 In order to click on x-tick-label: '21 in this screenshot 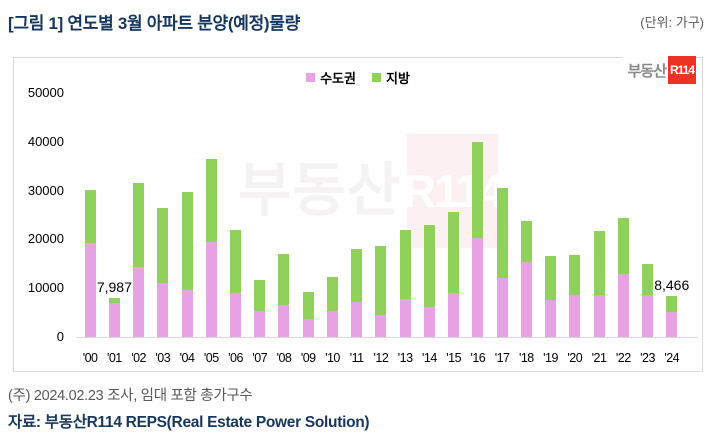, I will do `click(599, 358)`.